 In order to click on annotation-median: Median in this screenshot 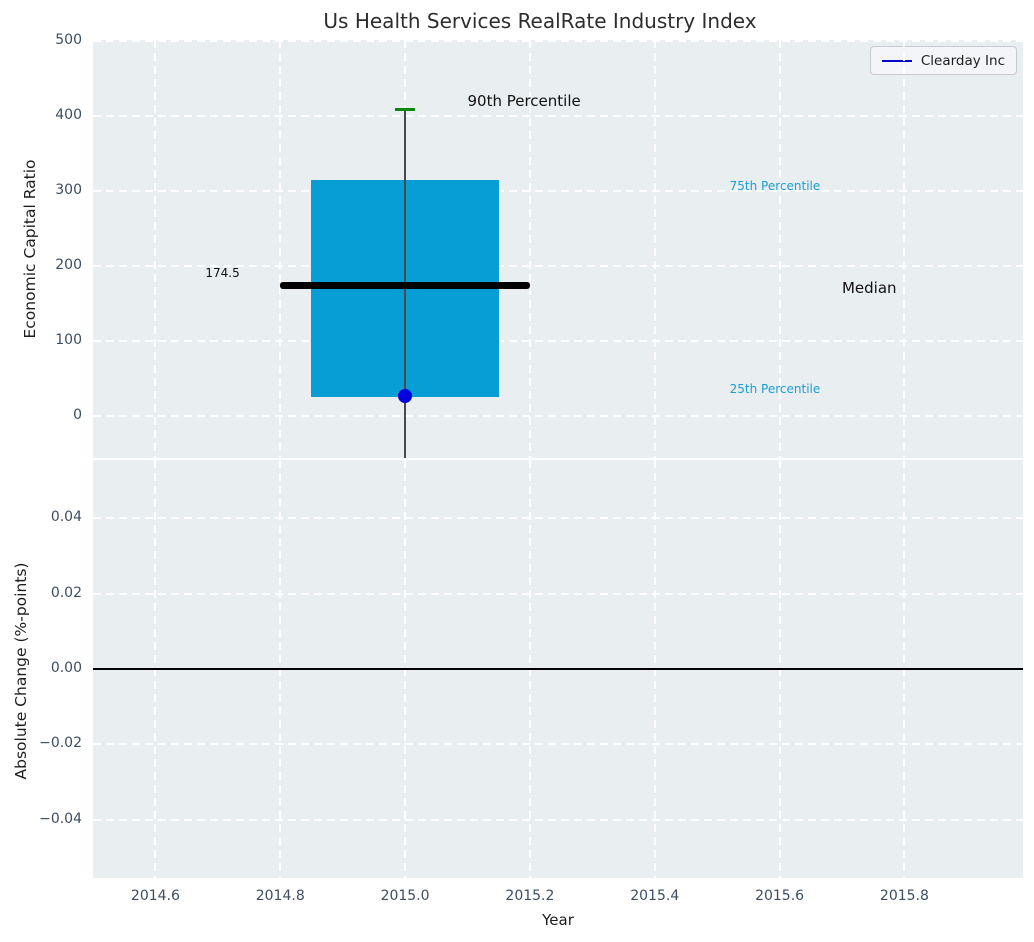, I will do `click(869, 287)`.